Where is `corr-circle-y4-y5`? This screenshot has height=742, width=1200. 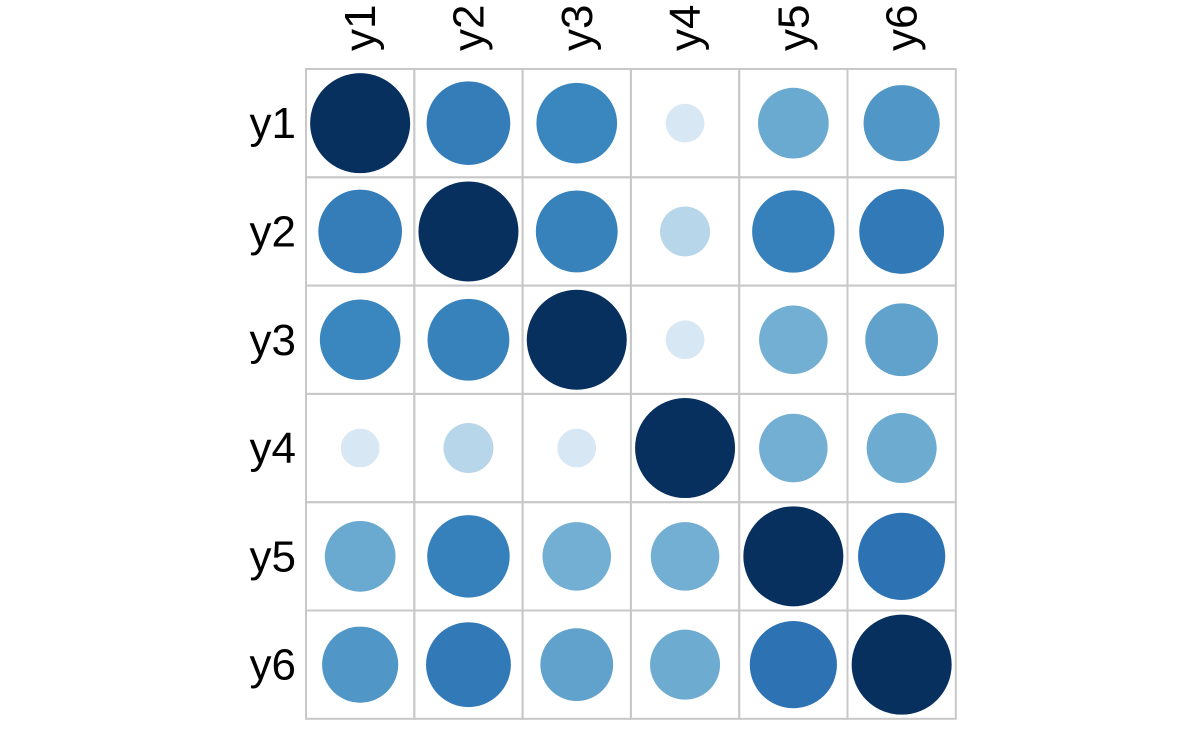
corr-circle-y4-y5 is located at coordinates (793, 448).